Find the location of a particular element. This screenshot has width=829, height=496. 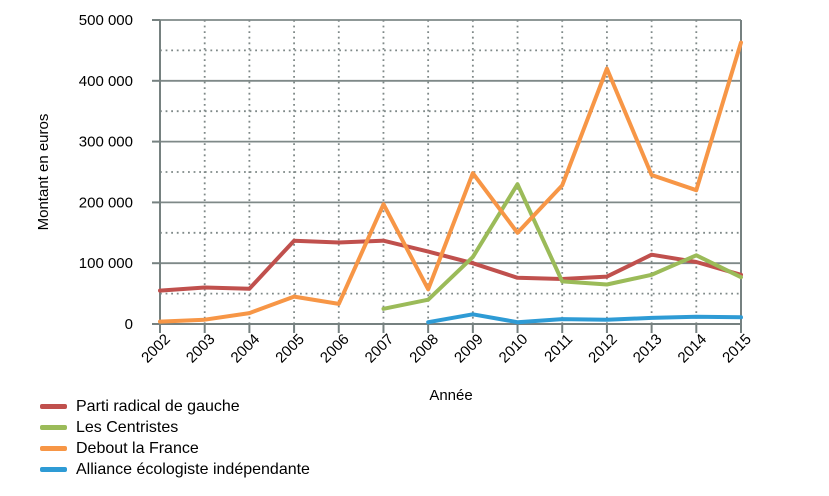

series-line-les-centristes is located at coordinates (562, 246).